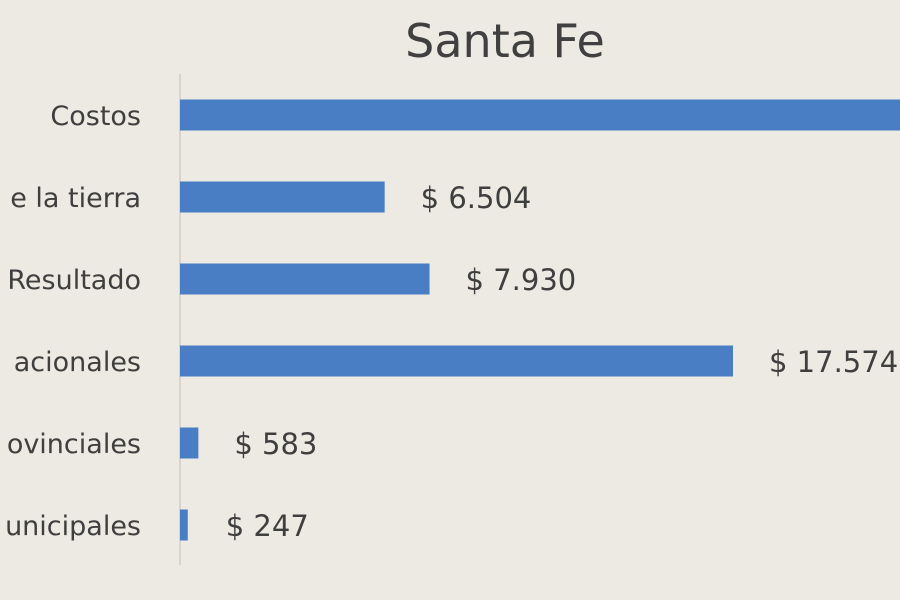 The width and height of the screenshot is (900, 600). I want to click on category-label: ovinciales, so click(74, 444).